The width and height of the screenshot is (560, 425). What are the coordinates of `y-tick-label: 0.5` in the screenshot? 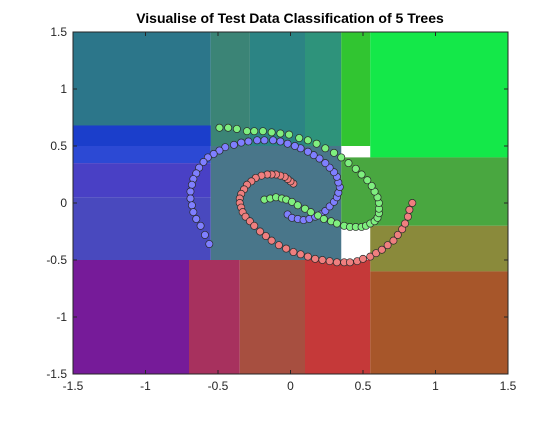 It's located at (58, 146).